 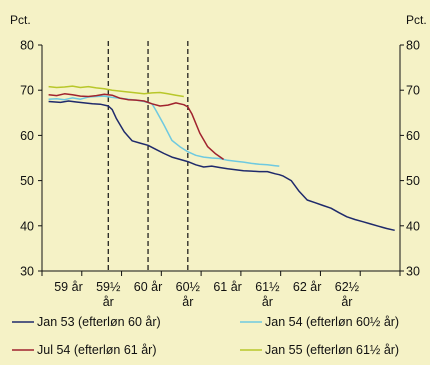 What do you see at coordinates (27, 226) in the screenshot?
I see `y-tick-label-left: 40` at bounding box center [27, 226].